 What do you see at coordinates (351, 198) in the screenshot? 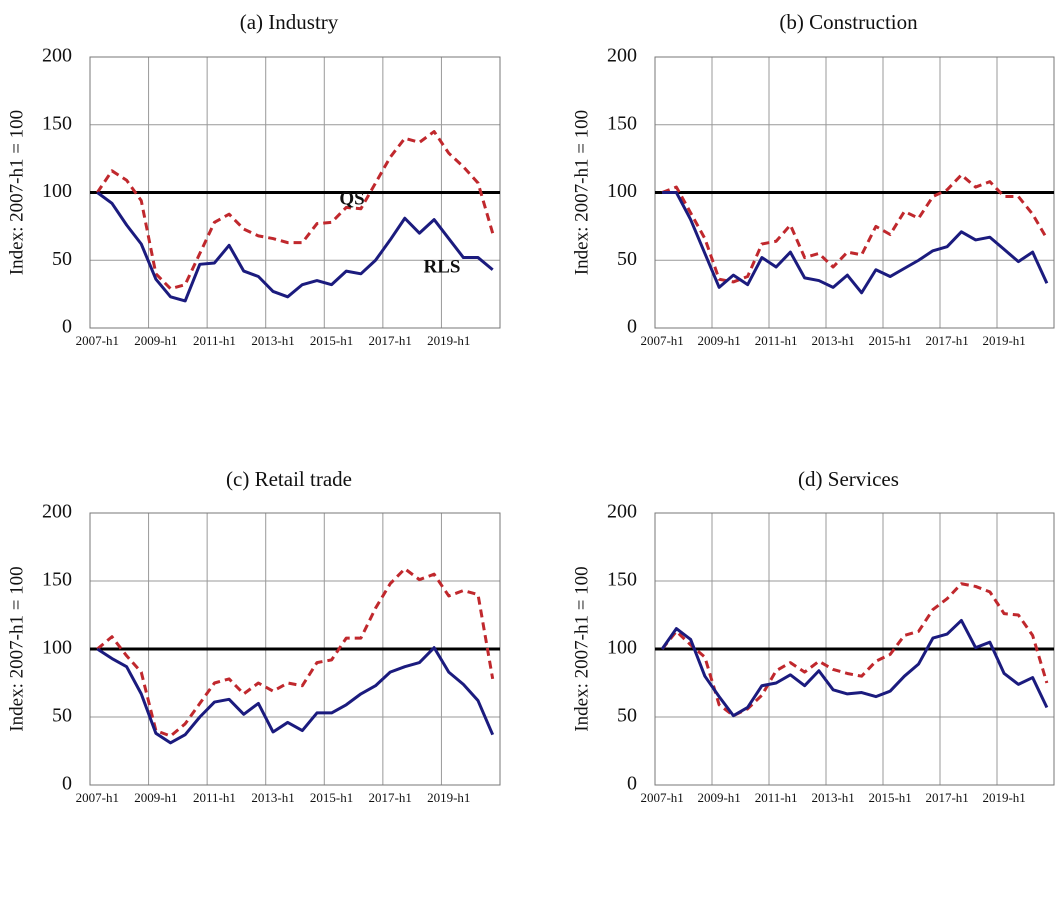
I see `series-label: QS` at bounding box center [351, 198].